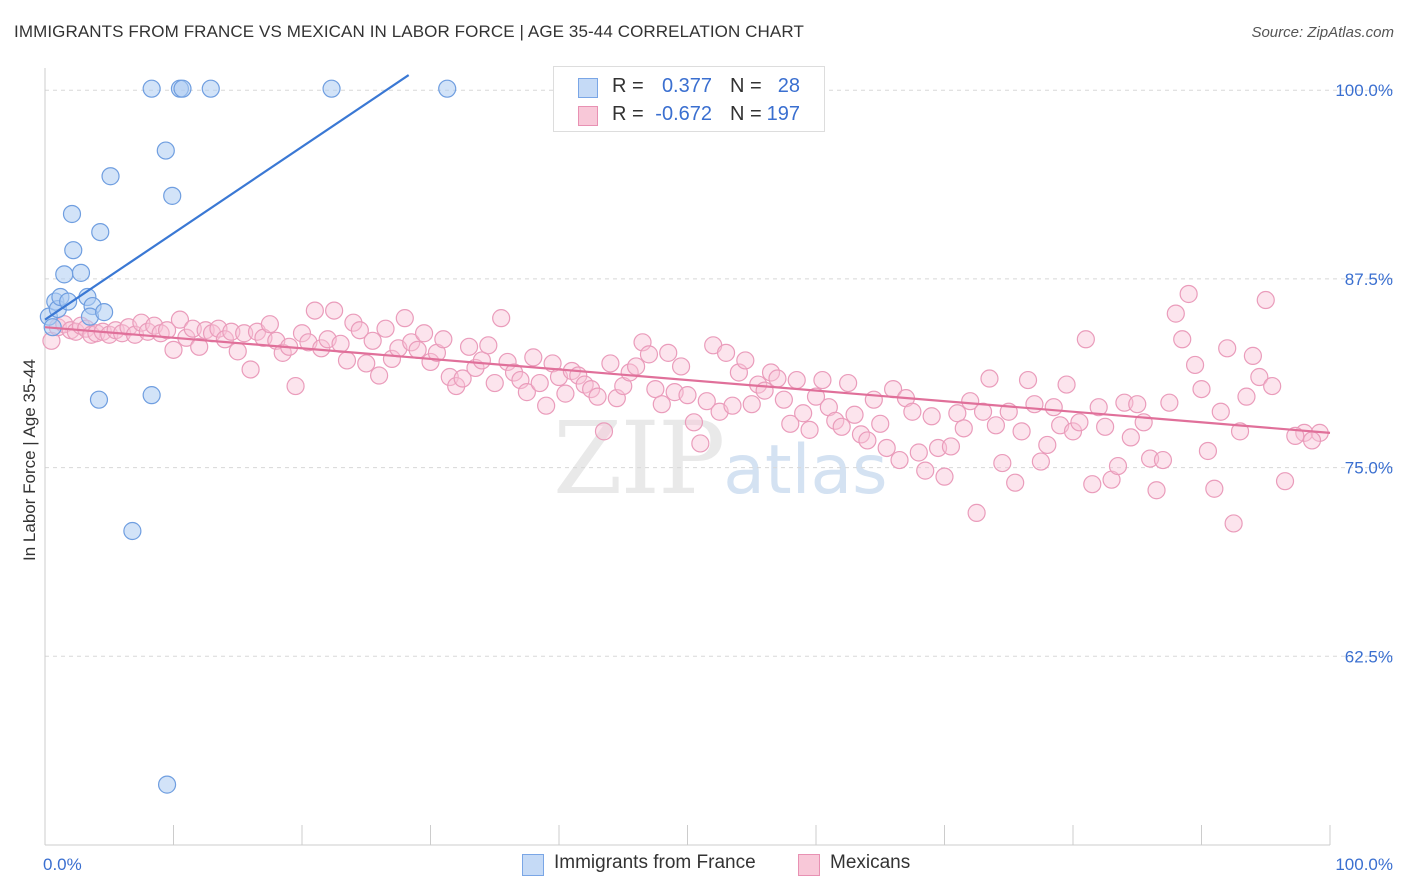 This screenshot has width=1406, height=892. I want to click on watermark-zip: ZIP, so click(639, 458).